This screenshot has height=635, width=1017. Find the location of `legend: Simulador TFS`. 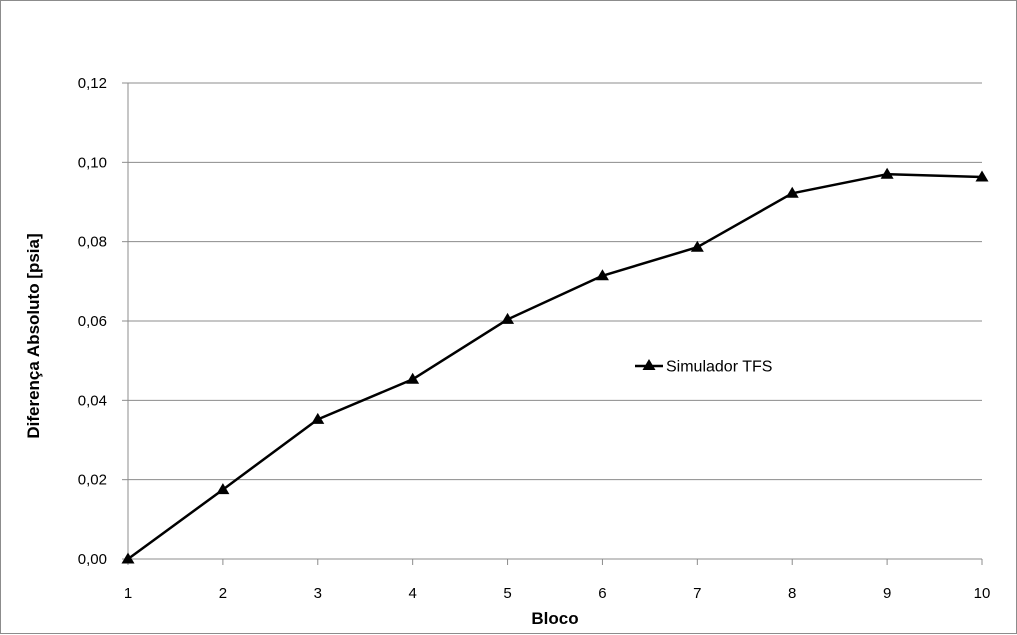

legend: Simulador TFS is located at coordinates (703, 367).